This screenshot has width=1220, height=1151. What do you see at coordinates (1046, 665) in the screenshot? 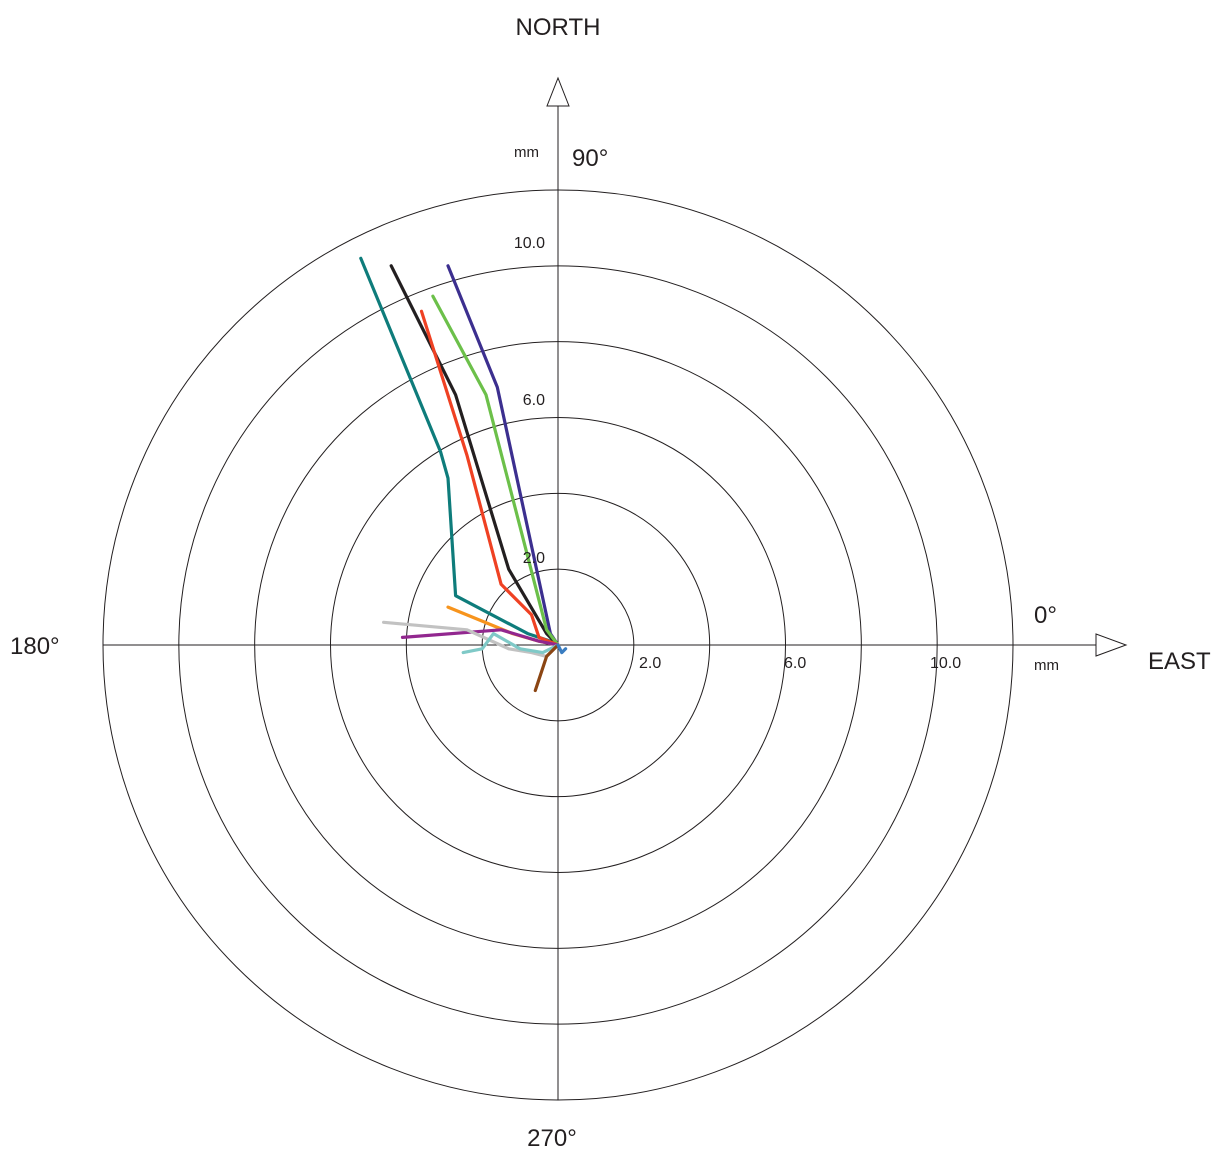
I see `unit-label-horizontal: mm` at bounding box center [1046, 665].